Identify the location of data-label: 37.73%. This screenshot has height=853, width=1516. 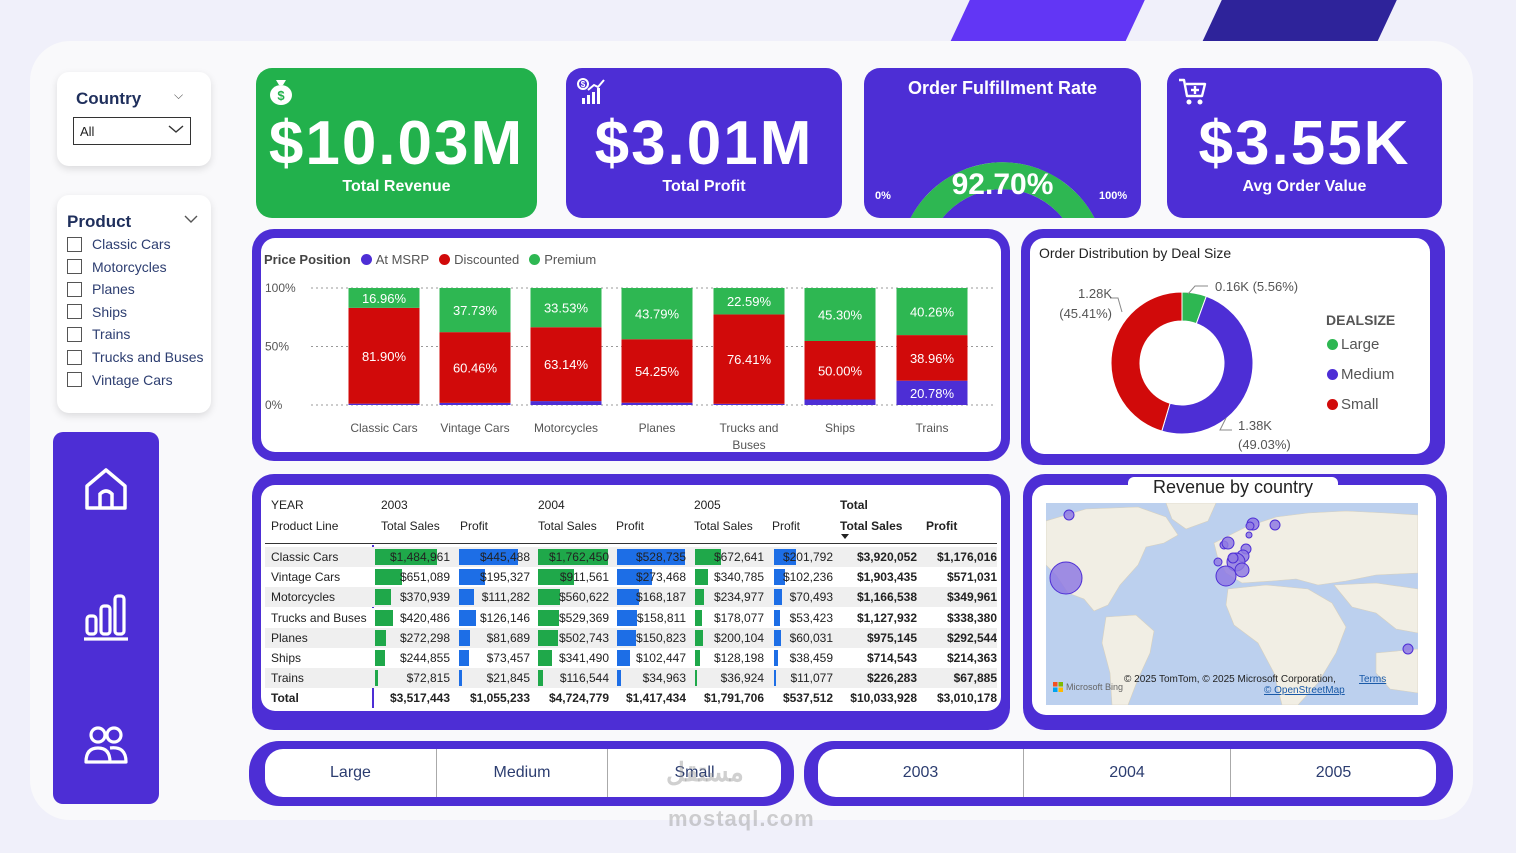
(475, 310).